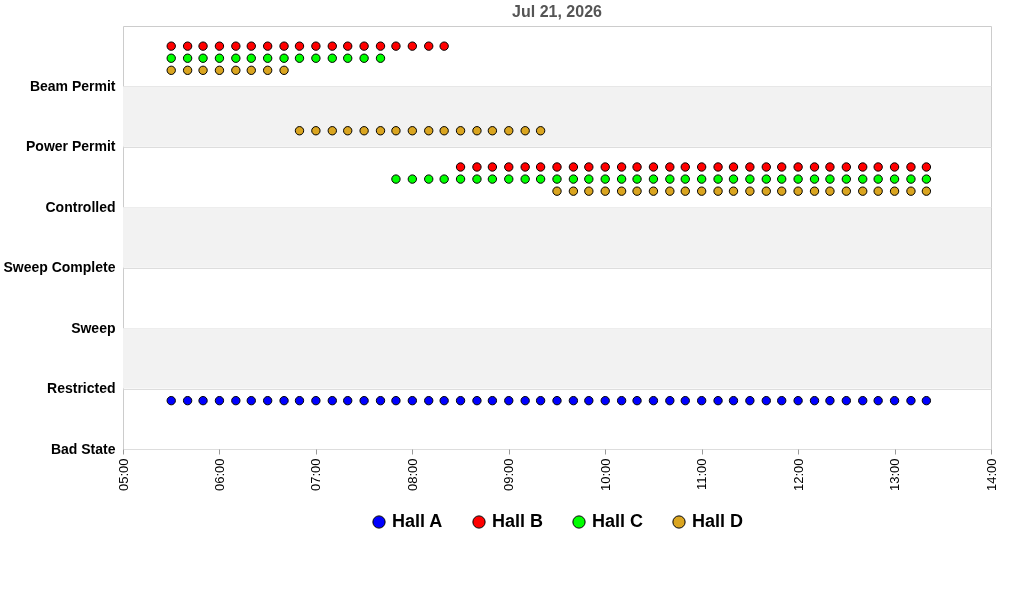  I want to click on x-tick-label: 12:00, so click(798, 475).